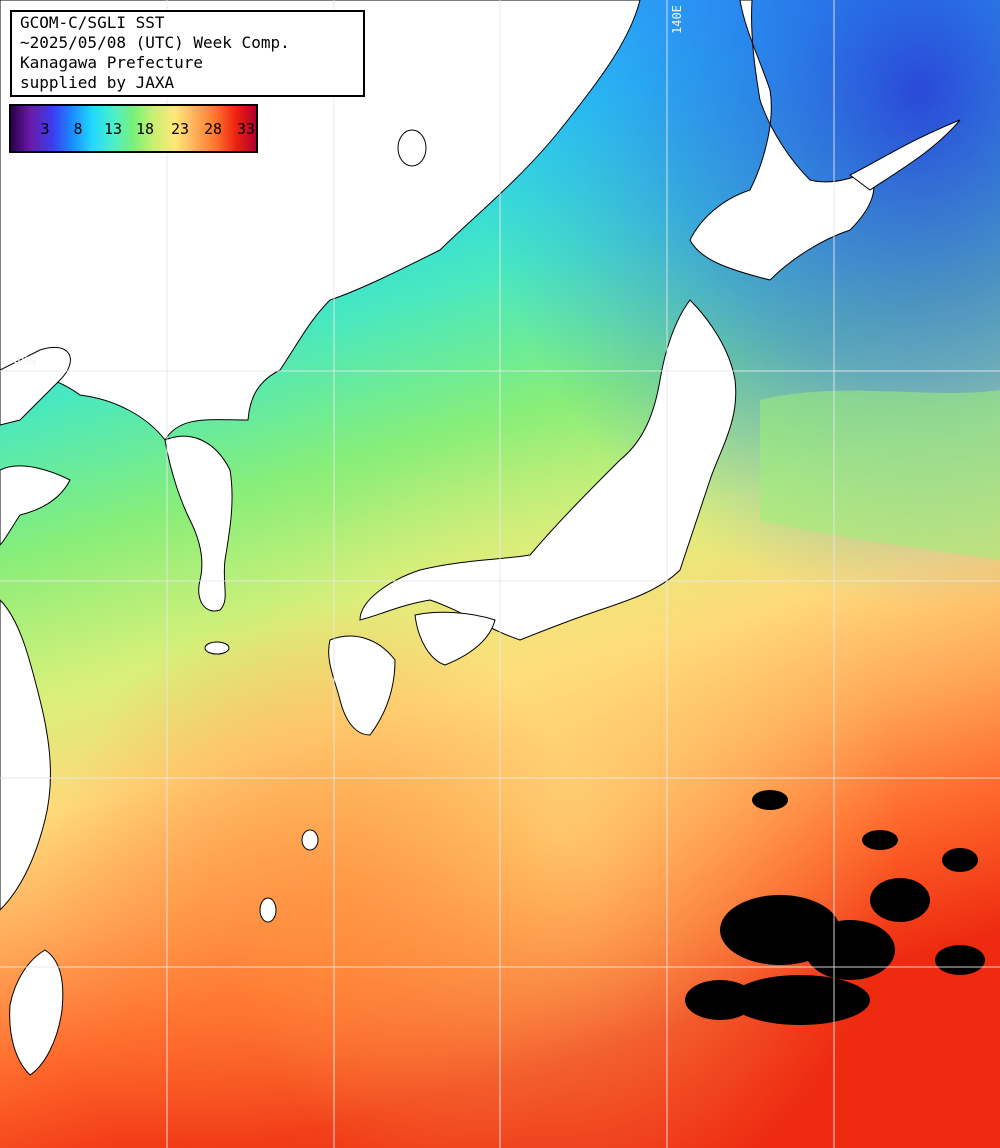 The width and height of the screenshot is (1000, 1148). What do you see at coordinates (835, 907) in the screenshot?
I see `cloud-mask` at bounding box center [835, 907].